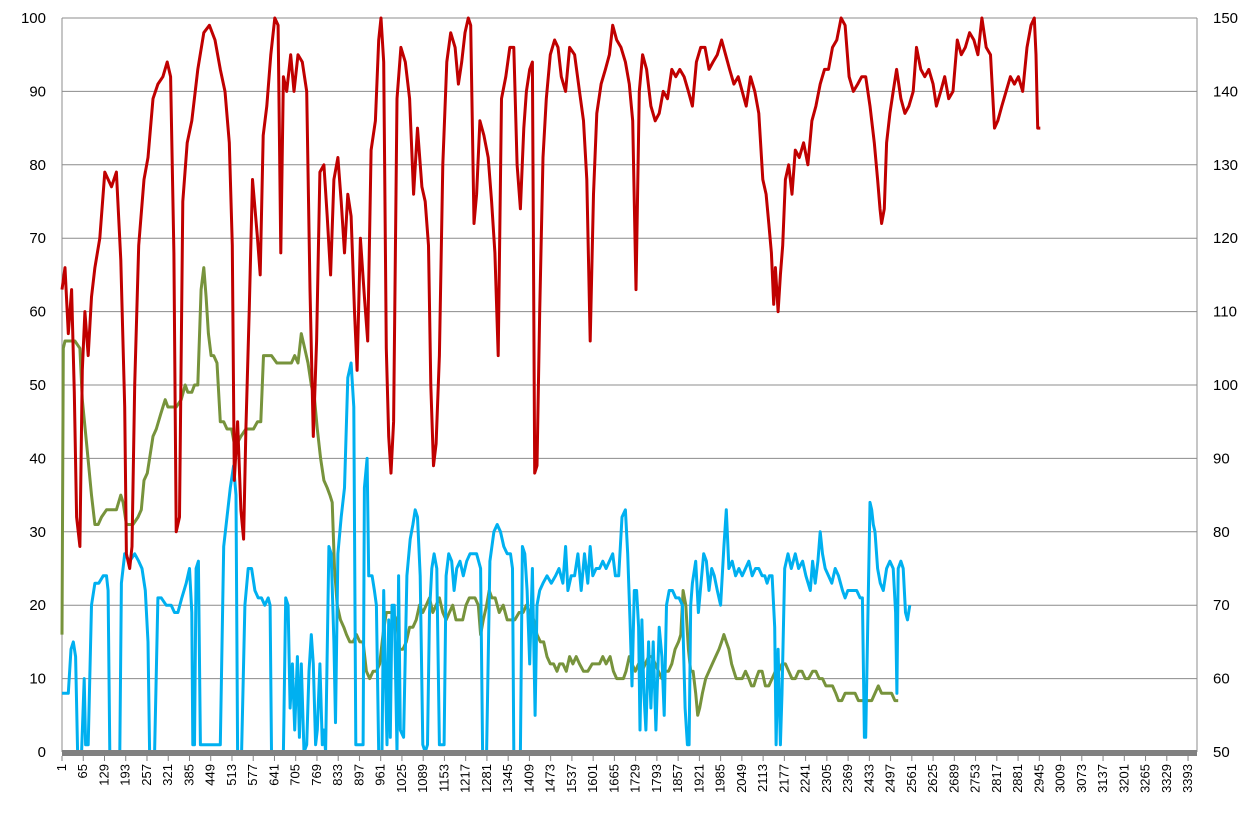 The width and height of the screenshot is (1260, 823). I want to click on x-tick-label: 2177, so click(783, 778).